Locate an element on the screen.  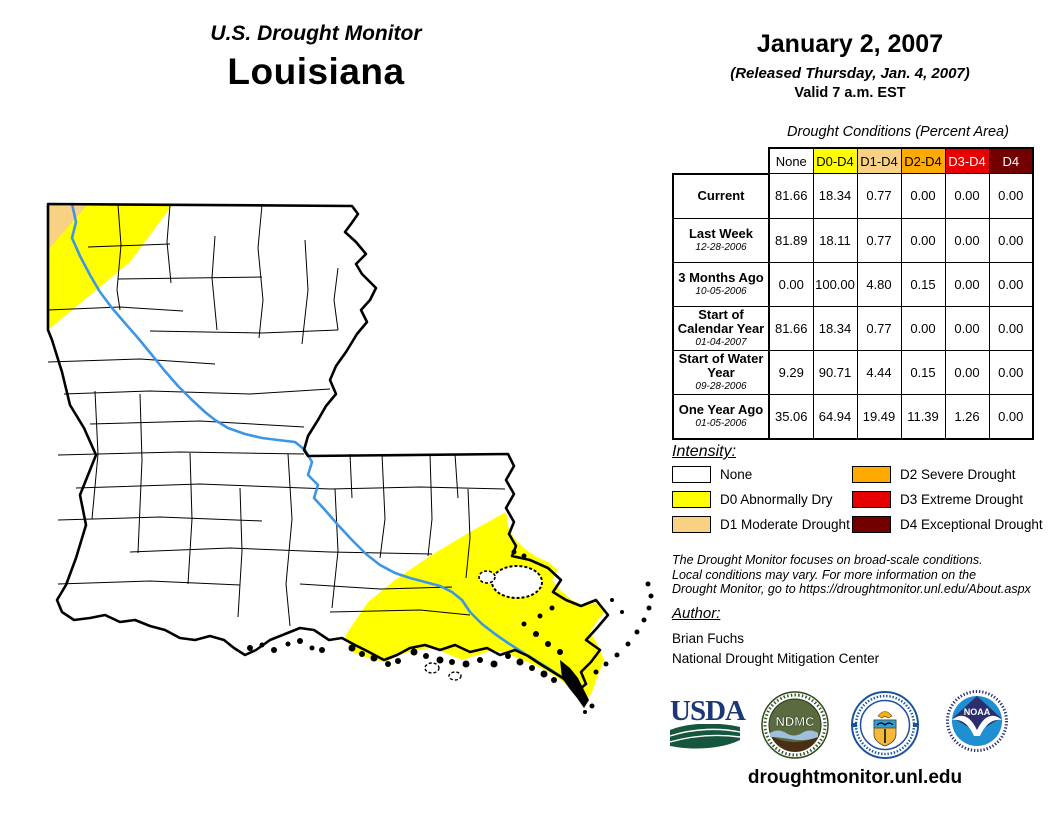
legend-swatch-d0 is located at coordinates (691, 499).